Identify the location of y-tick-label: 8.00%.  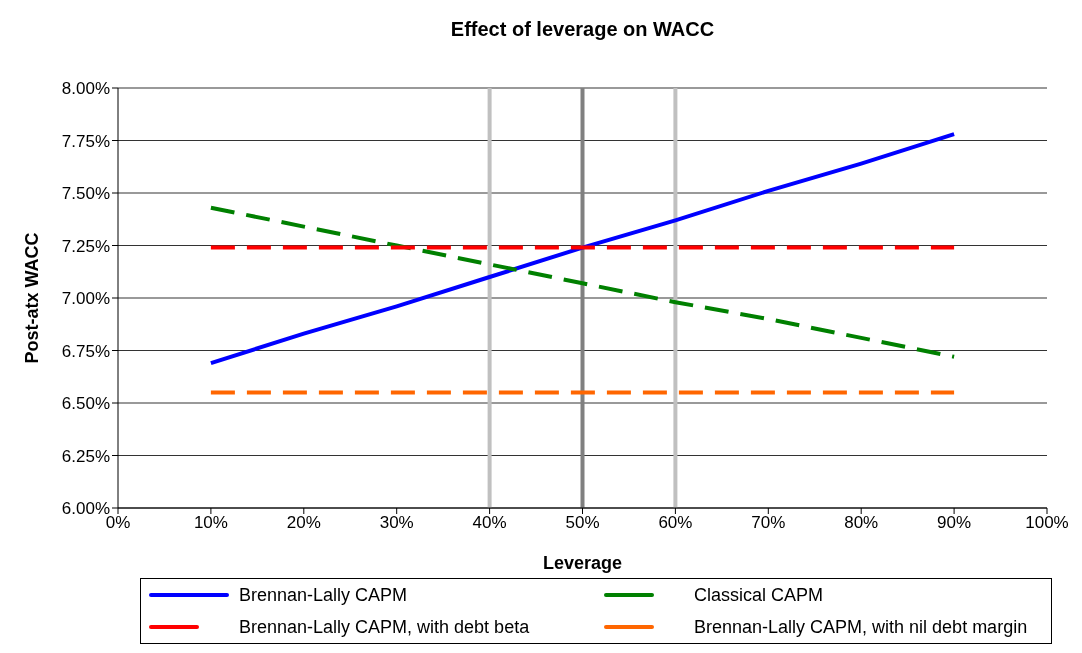
(85, 89).